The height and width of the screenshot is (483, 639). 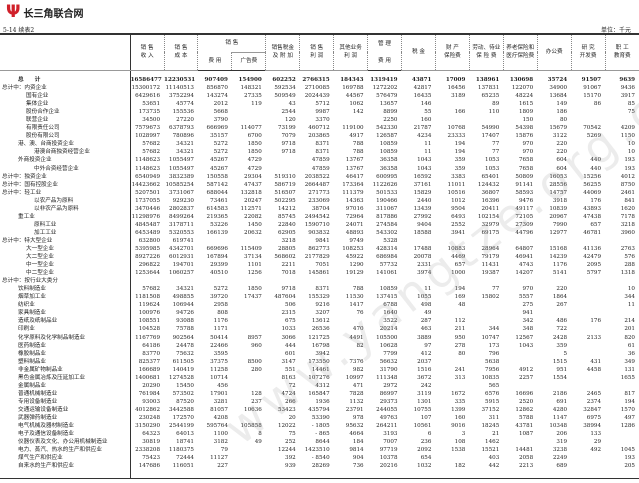 What do you see at coordinates (428, 112) in the screenshot?
I see `table-cell: 55` at bounding box center [428, 112].